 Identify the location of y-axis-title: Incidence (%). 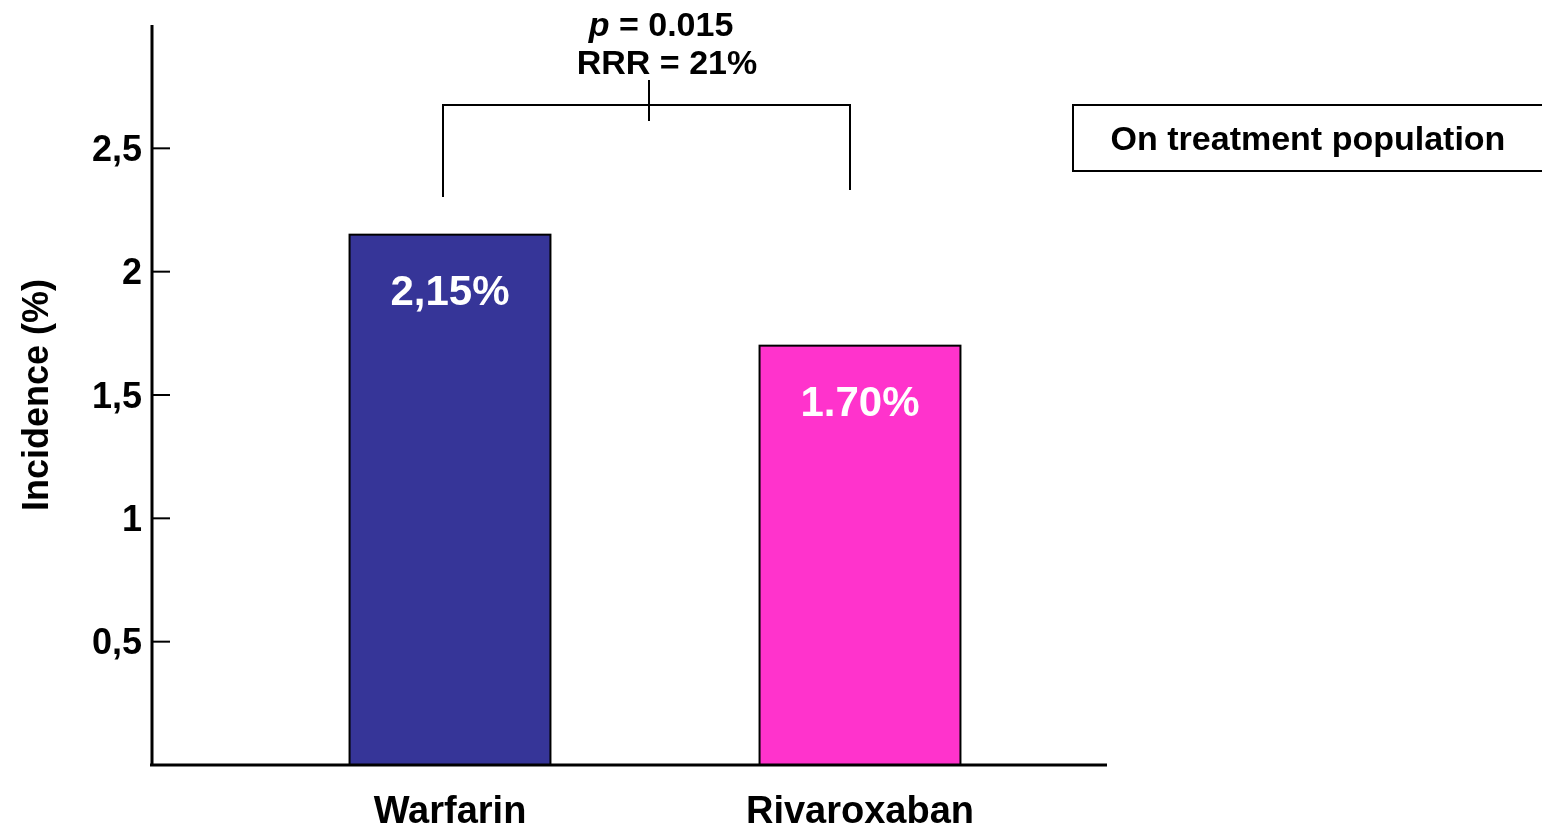
(35, 395).